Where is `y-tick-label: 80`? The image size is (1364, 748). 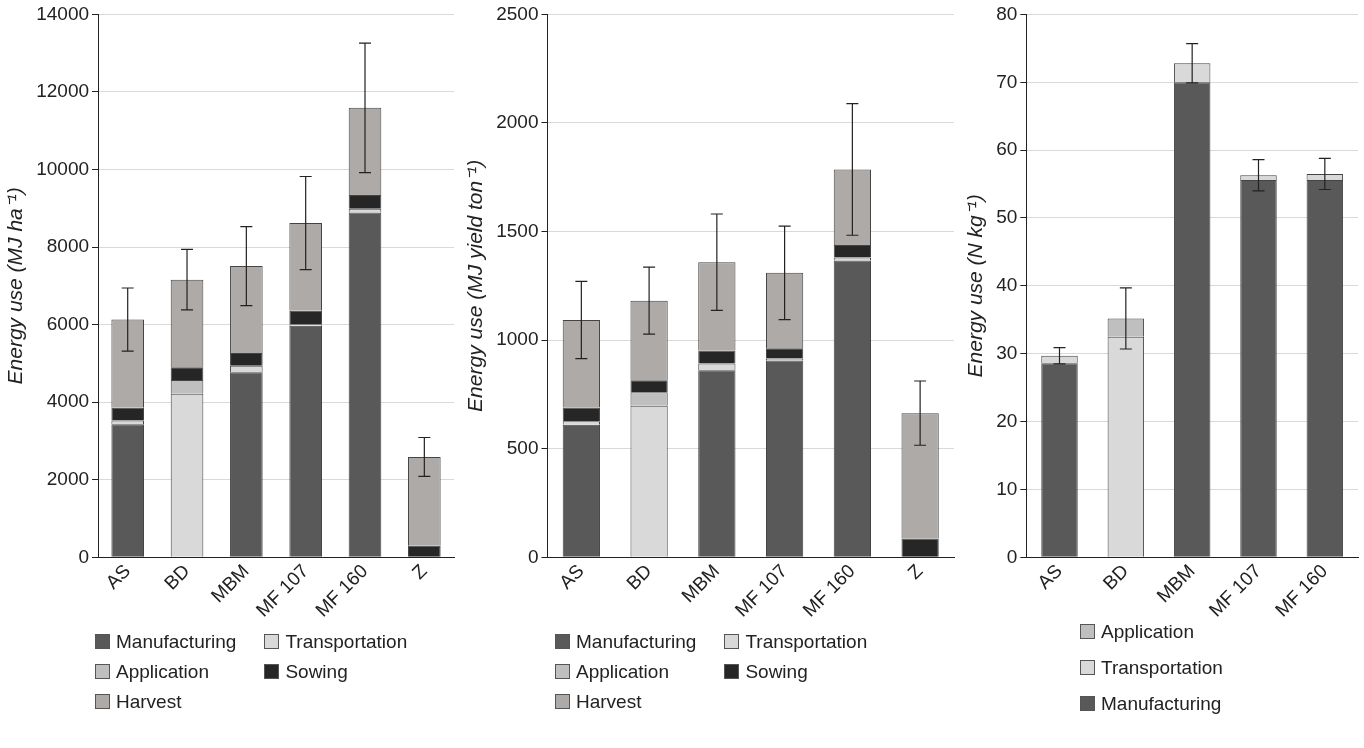
y-tick-label: 80 is located at coordinates (1007, 13).